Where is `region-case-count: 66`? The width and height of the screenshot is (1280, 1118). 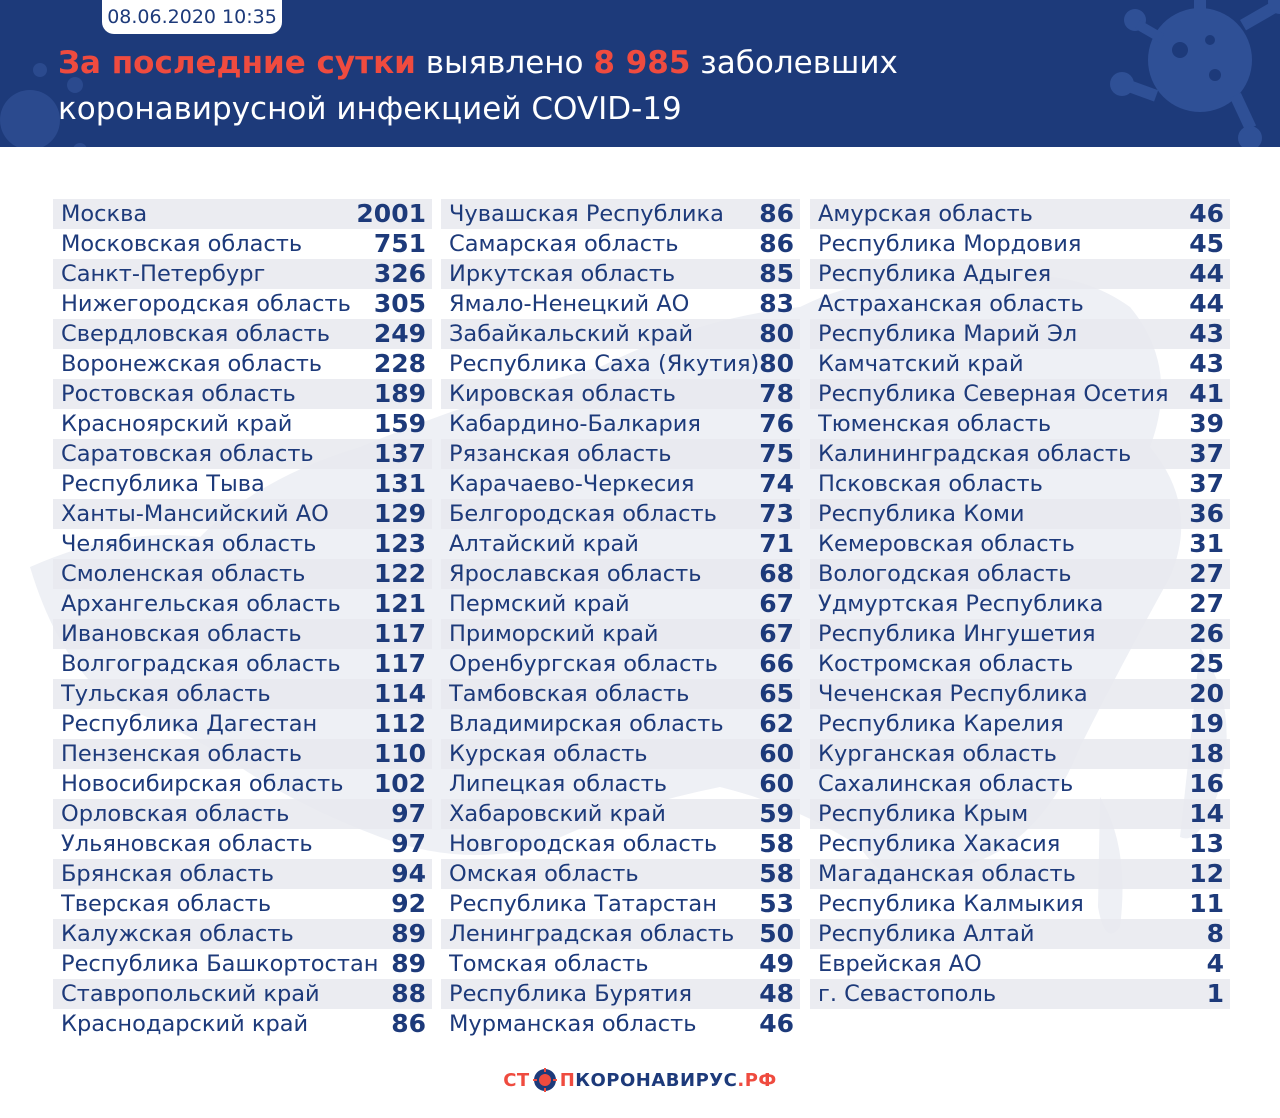 region-case-count: 66 is located at coordinates (776, 663).